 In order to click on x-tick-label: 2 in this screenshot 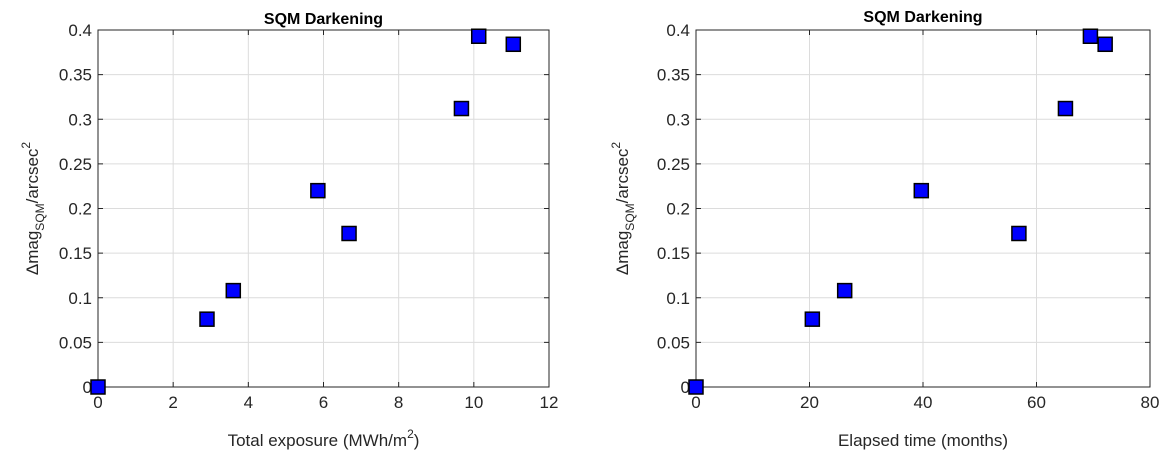, I will do `click(172, 402)`.